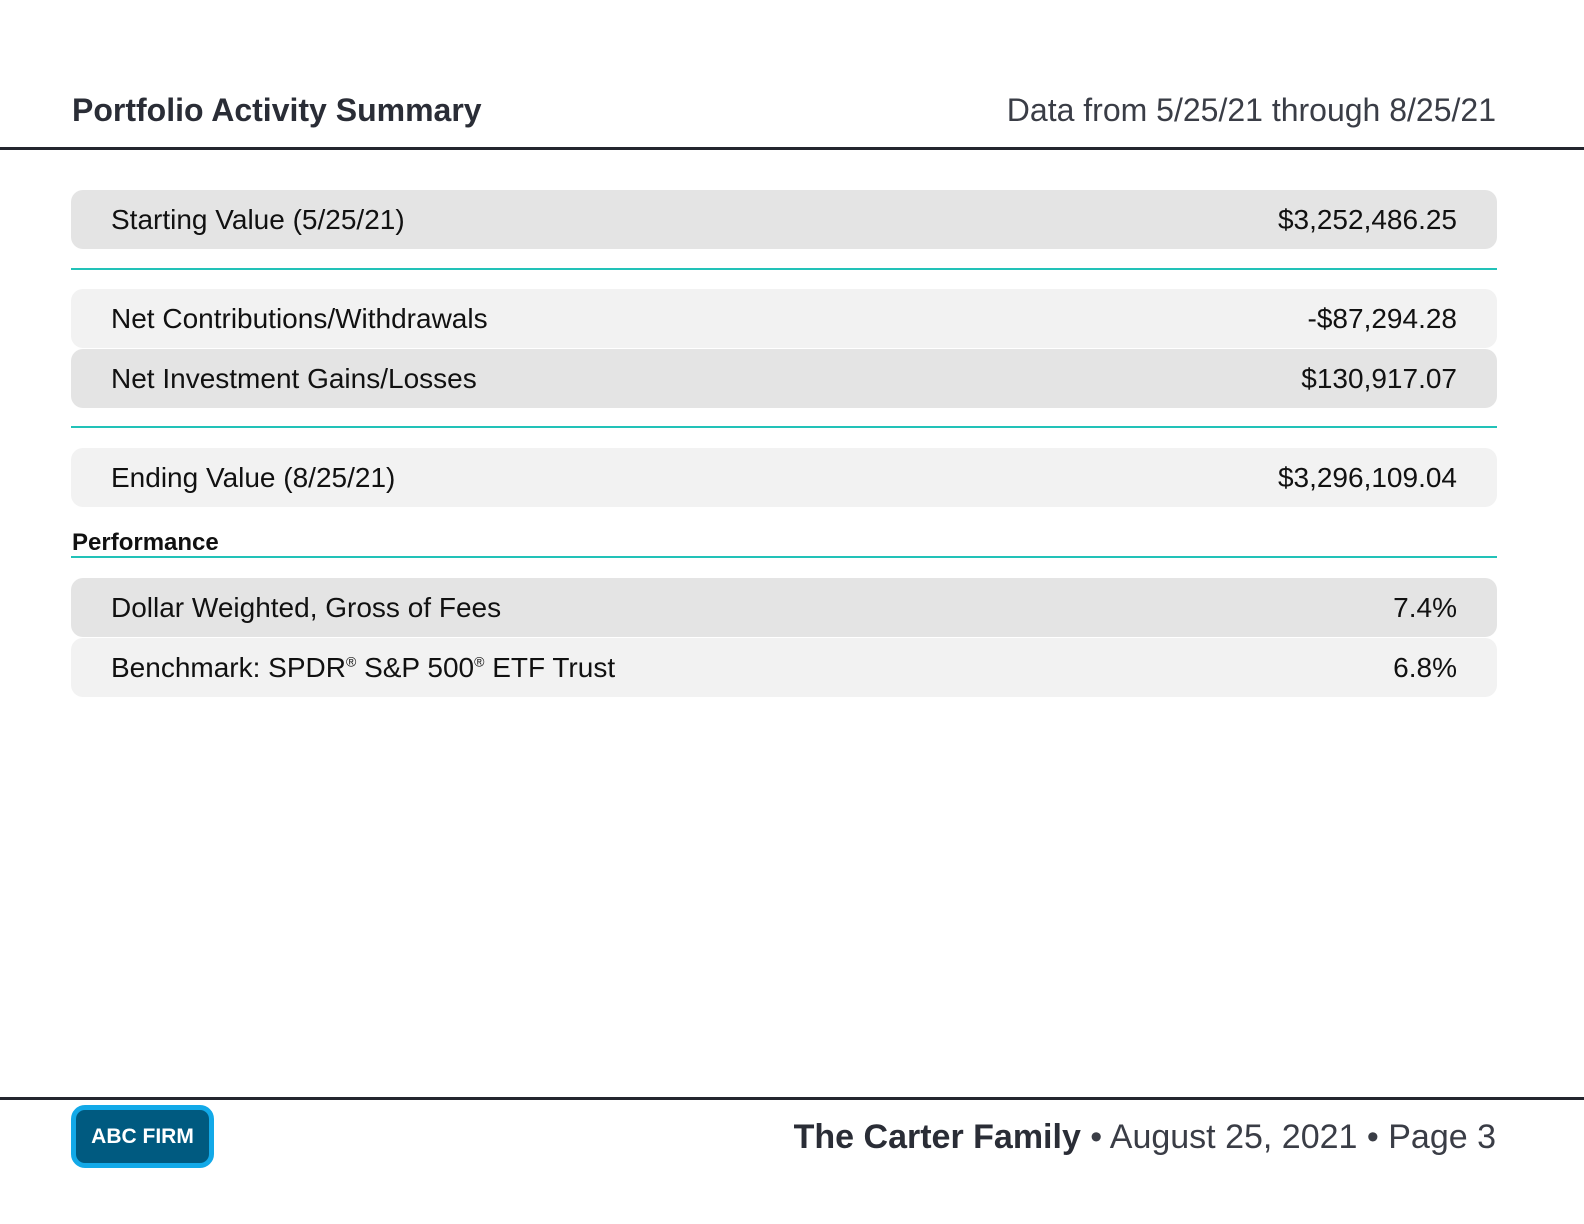  I want to click on performance-heading: Performance, so click(145, 542).